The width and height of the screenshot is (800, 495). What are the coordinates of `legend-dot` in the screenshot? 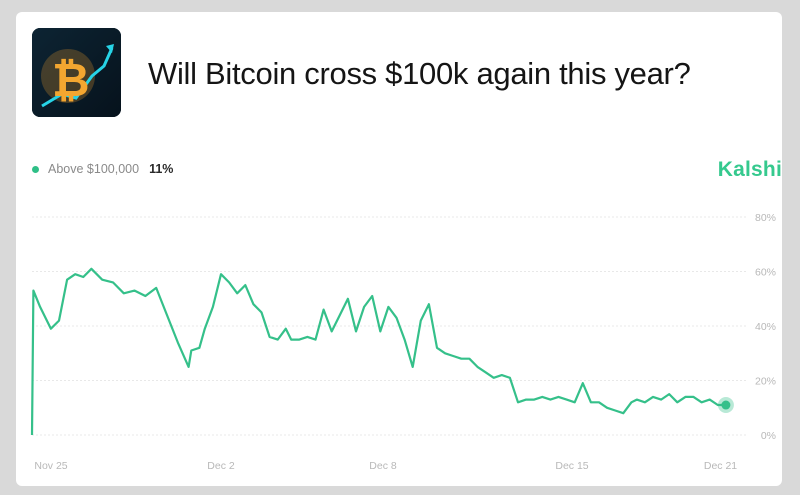 It's located at (35, 169).